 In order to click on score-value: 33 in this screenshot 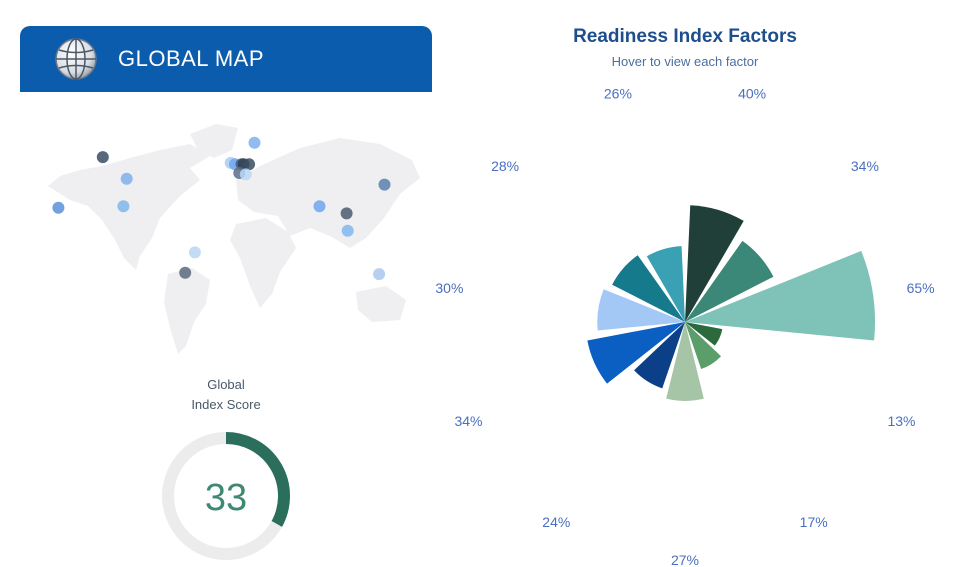, I will do `click(226, 498)`.